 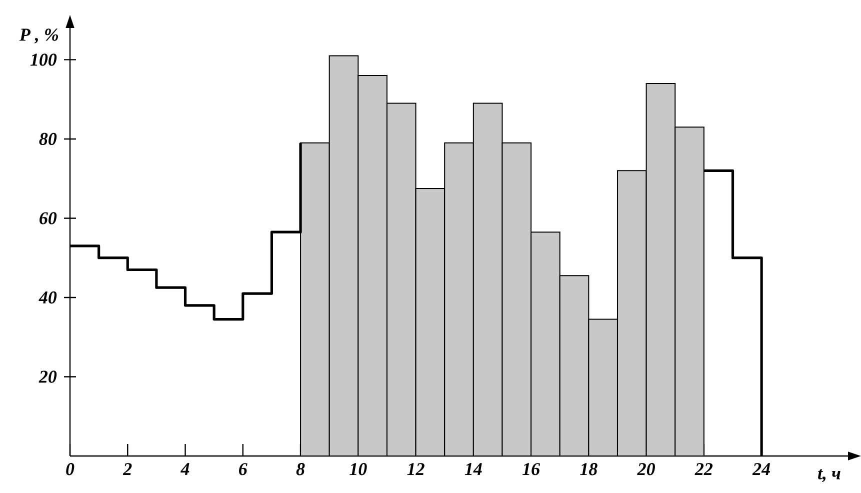 What do you see at coordinates (185, 469) in the screenshot?
I see `x-tick-label: 4` at bounding box center [185, 469].